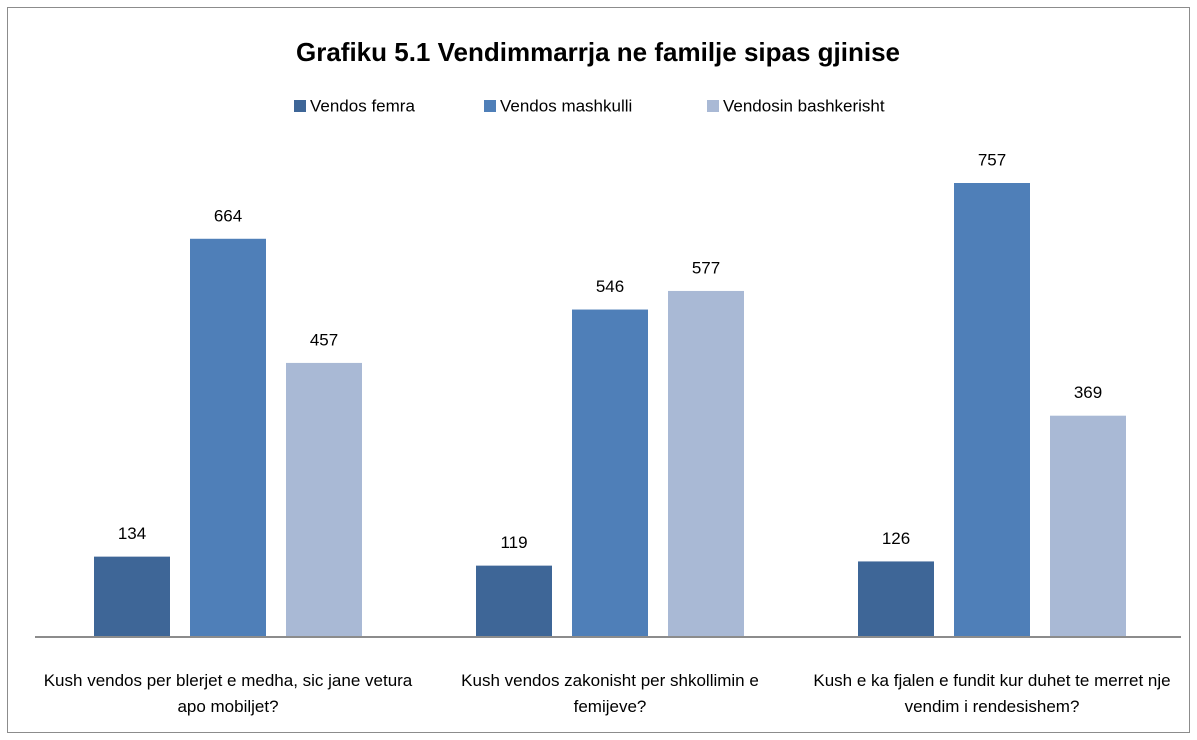 The height and width of the screenshot is (740, 1197). Describe the element at coordinates (362, 105) in the screenshot. I see `legend-label: Vendos femra` at that location.